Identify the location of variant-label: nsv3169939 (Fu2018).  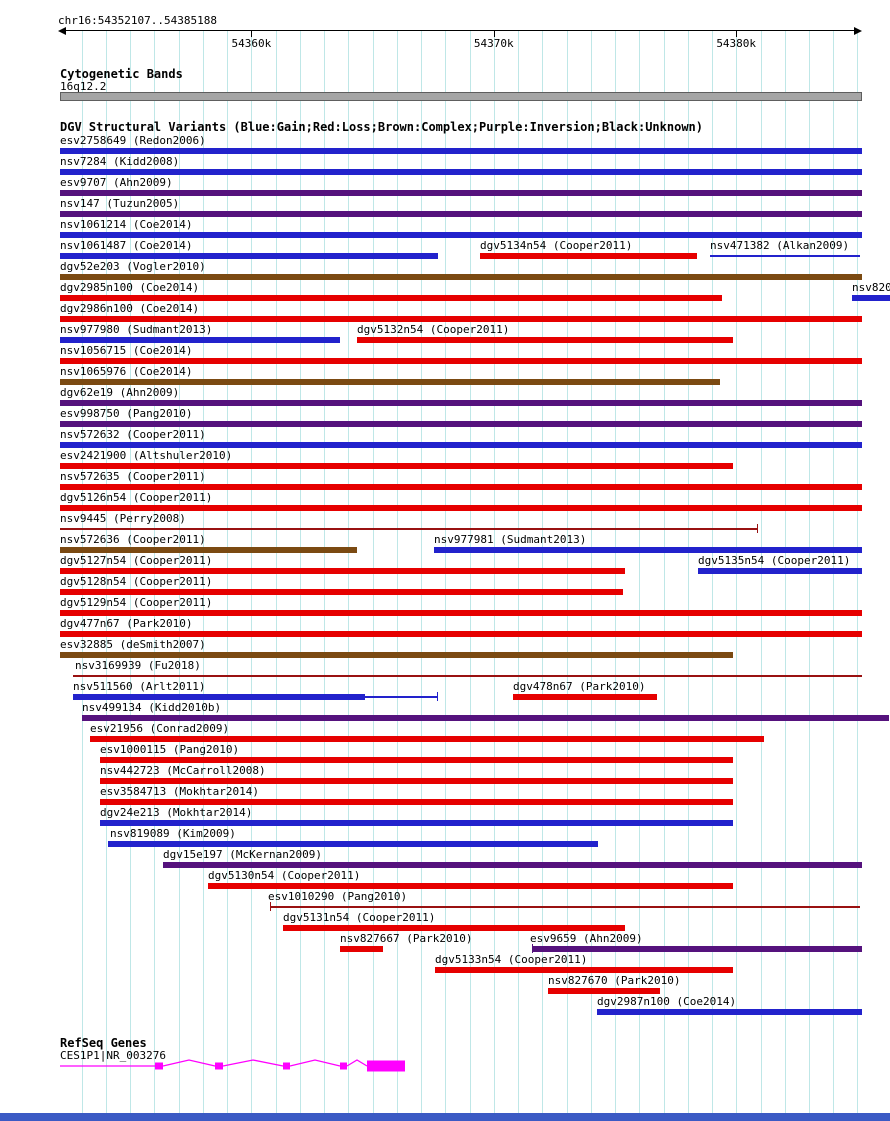
(138, 665).